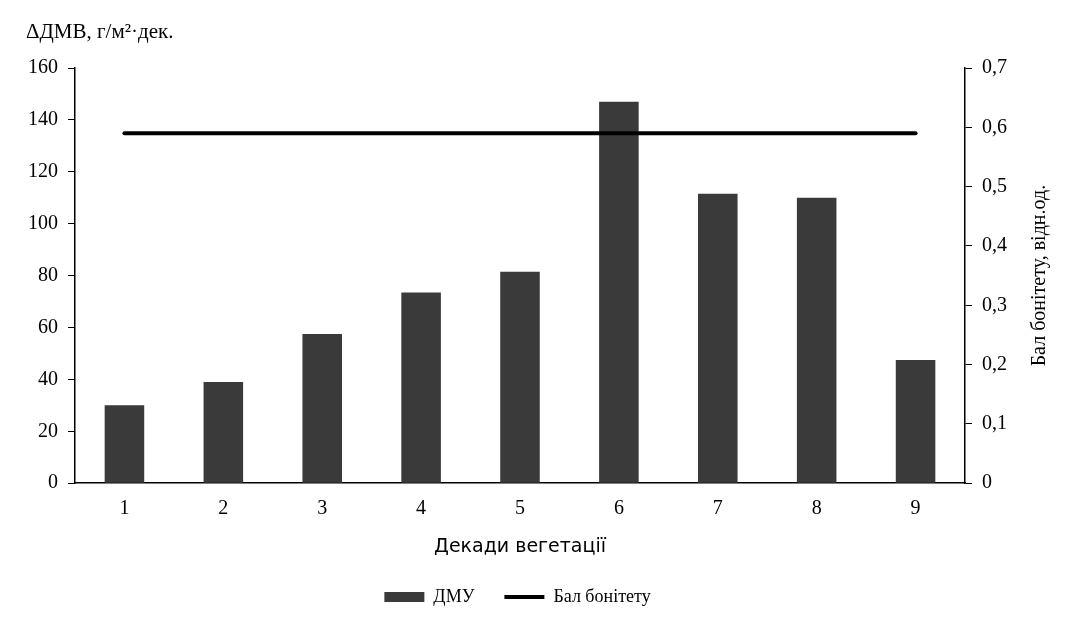 The height and width of the screenshot is (644, 1075). I want to click on y-tick-label: 140, so click(43, 118).